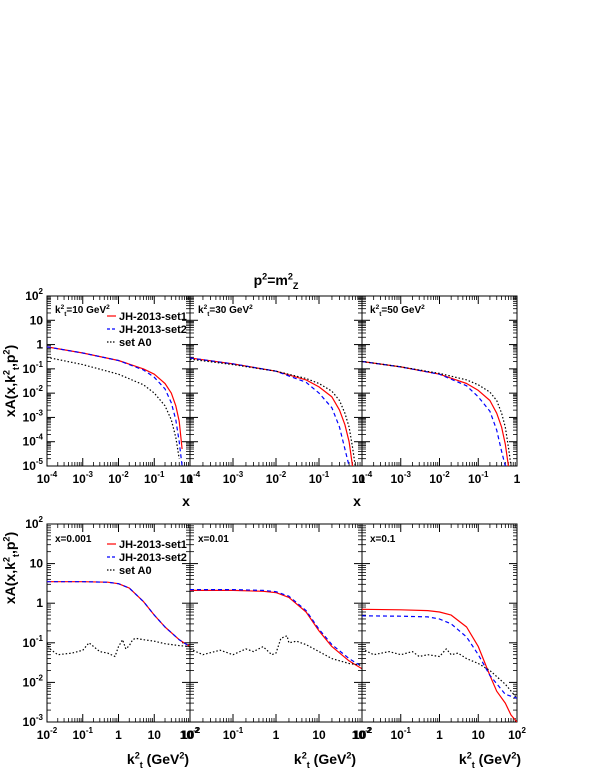  I want to click on legend-label: set A0, so click(135, 343).